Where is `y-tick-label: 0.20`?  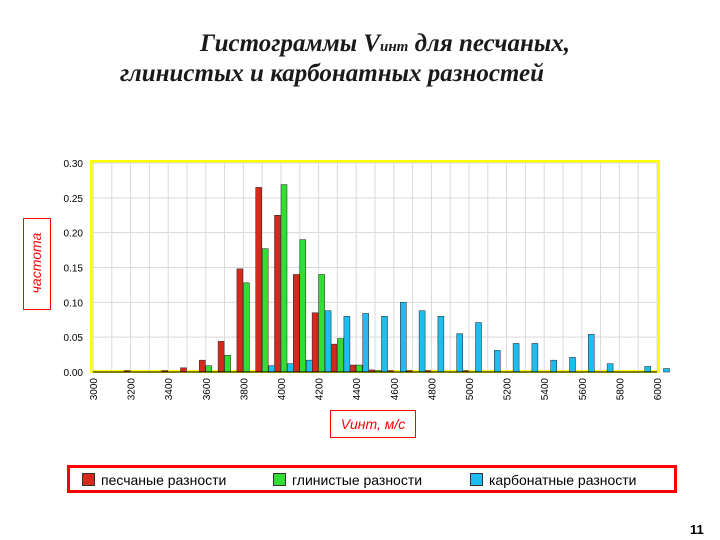
y-tick-label: 0.20 is located at coordinates (74, 234).